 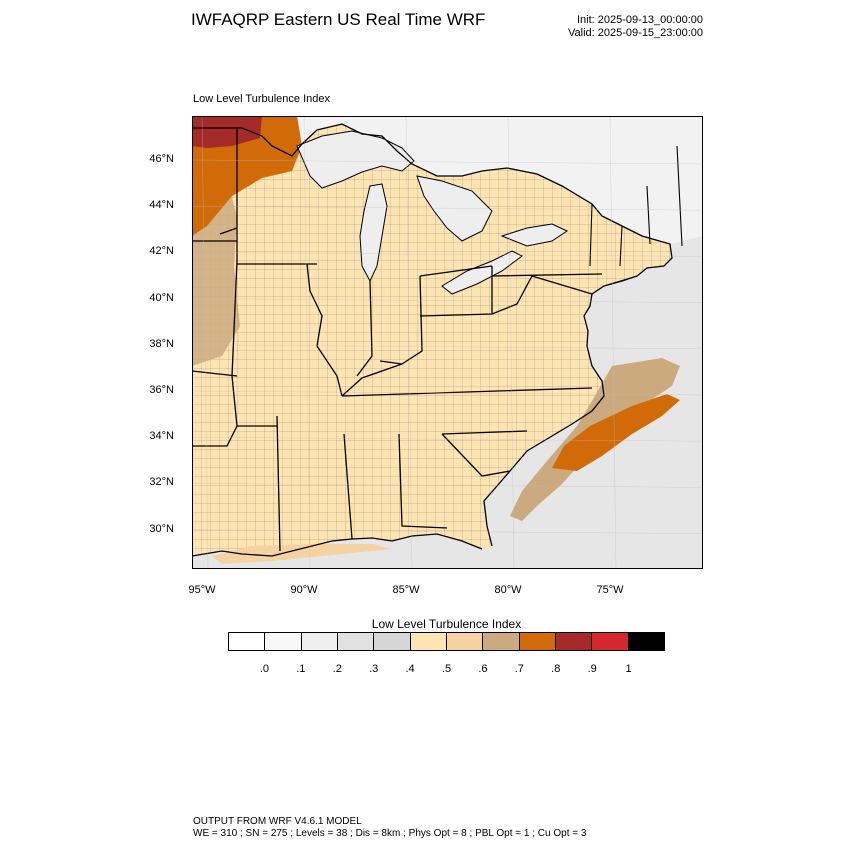 I want to click on footer-model: OUTPUT FROM WRF V4.6.1 MODEL, so click(x=277, y=821).